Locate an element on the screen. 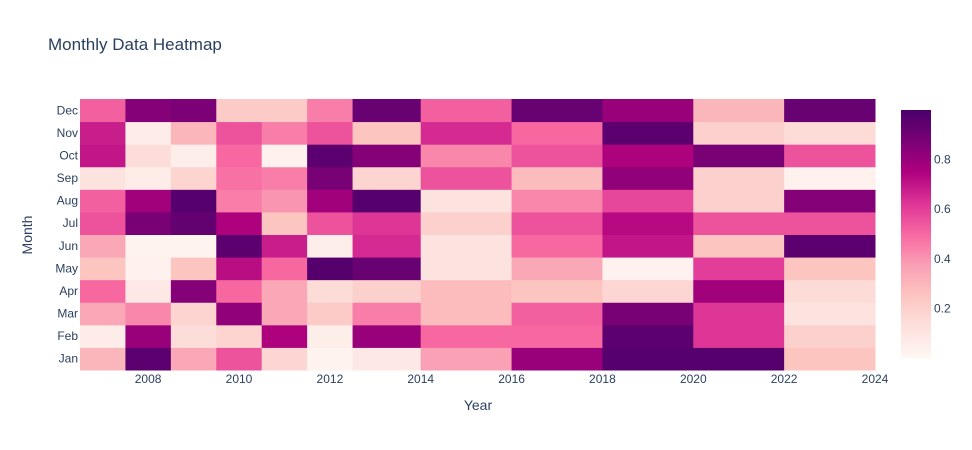 The height and width of the screenshot is (450, 972). heatmap-cell-dec-2012 is located at coordinates (330, 111).